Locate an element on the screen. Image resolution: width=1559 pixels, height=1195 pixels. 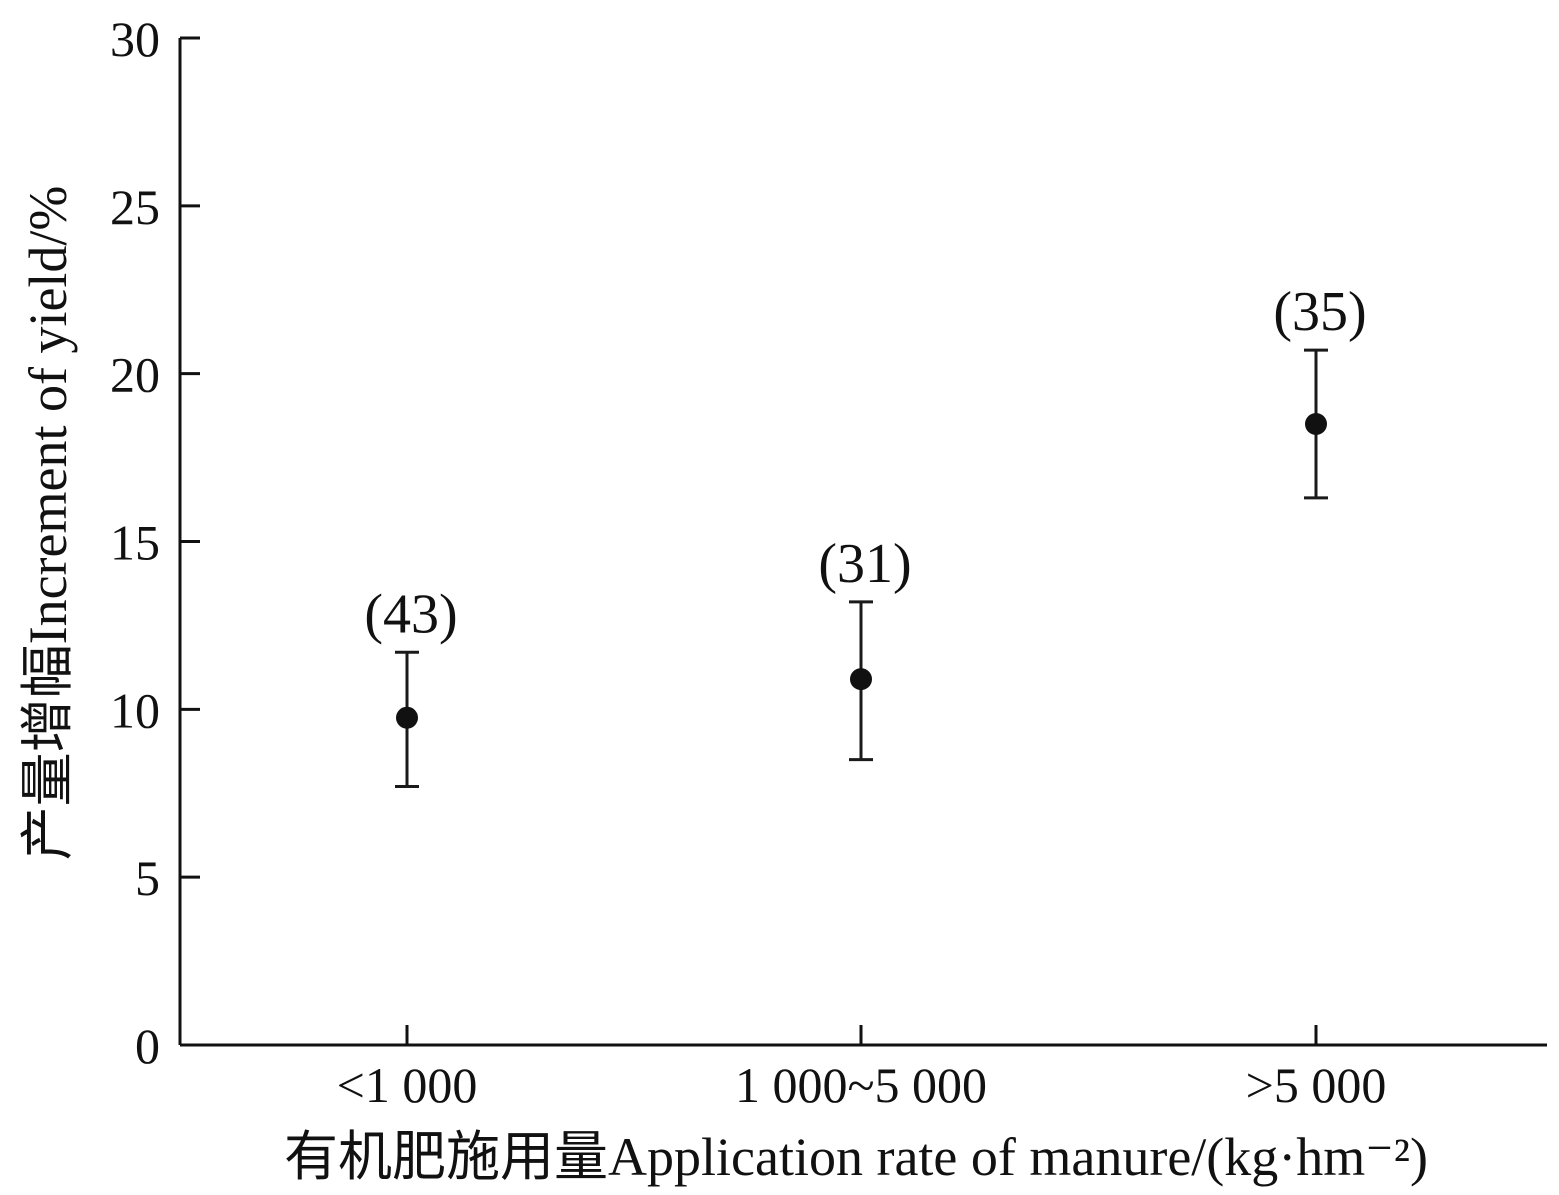
x-ticks: <1 000 1 000~5 000 >5 000 is located at coordinates (862, 1069).